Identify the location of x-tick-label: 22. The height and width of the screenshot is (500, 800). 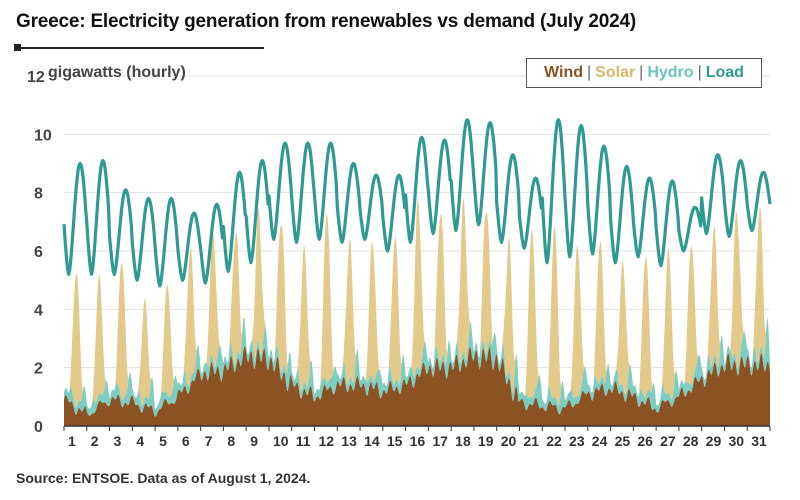
(554, 441).